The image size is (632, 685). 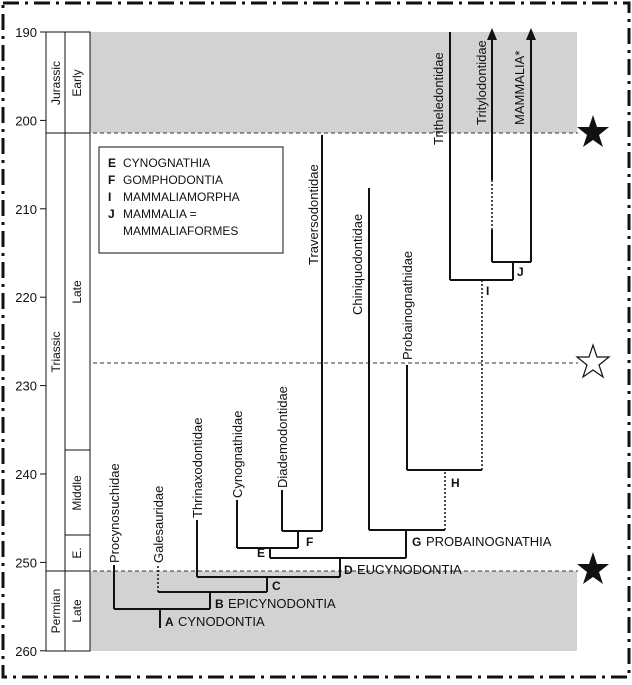 I want to click on legend-text-cynognathia: CYNOGNATHIA, so click(x=166, y=163).